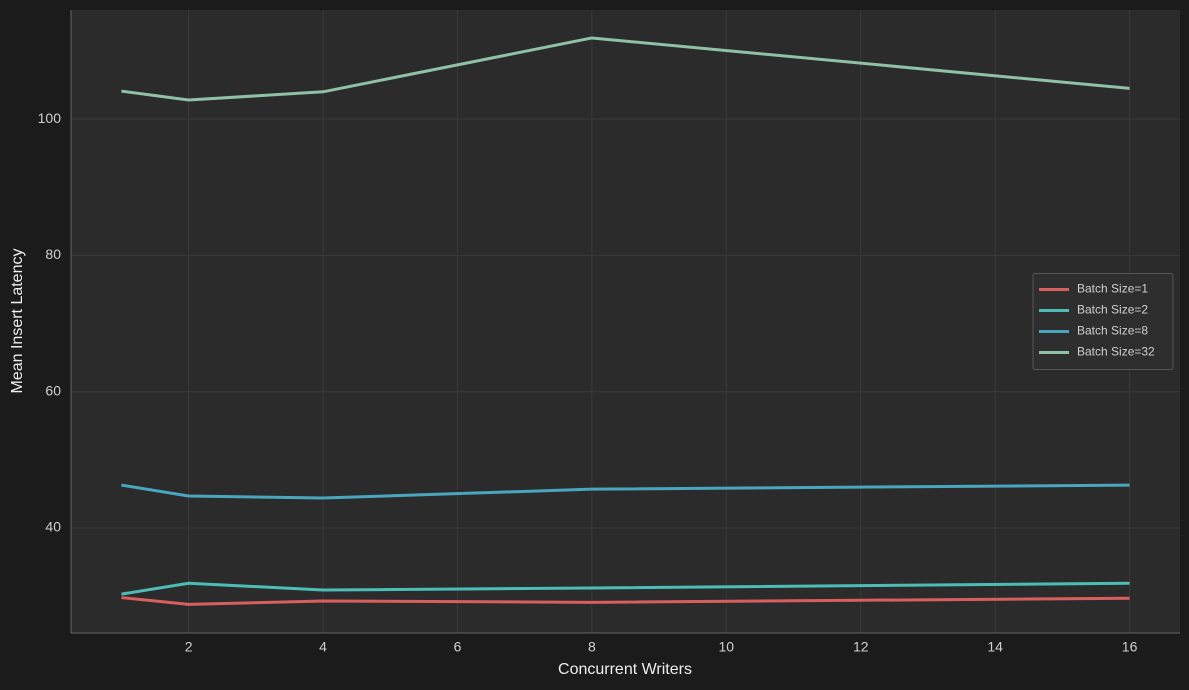  I want to click on y-tick-label: 100, so click(50, 118).